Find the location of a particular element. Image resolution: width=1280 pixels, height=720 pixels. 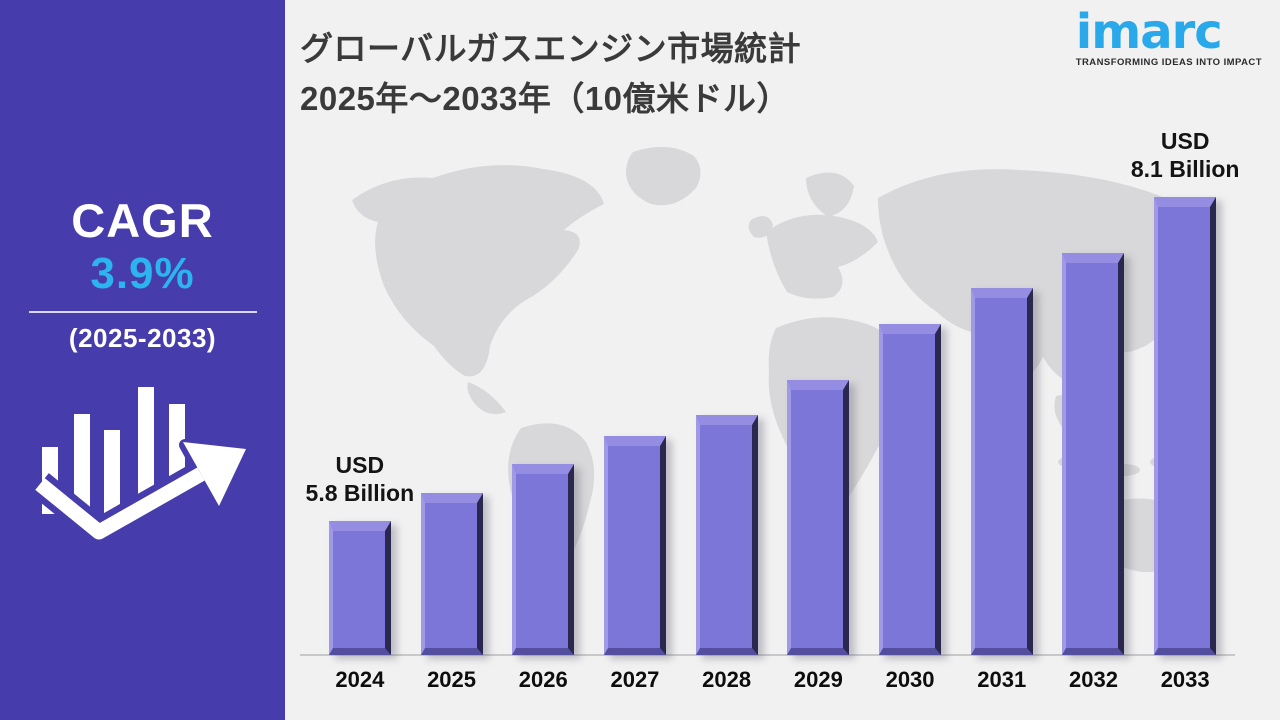

value-label-2033: USD 8.1 Billion is located at coordinates (1185, 155).